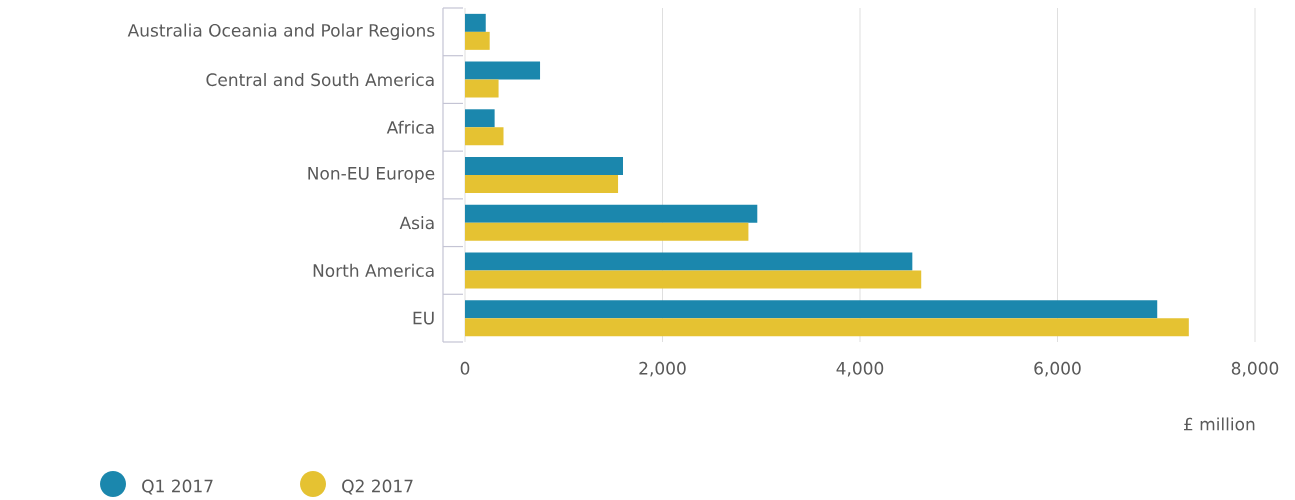  I want to click on x-tick-label: 8,000, so click(1255, 369).